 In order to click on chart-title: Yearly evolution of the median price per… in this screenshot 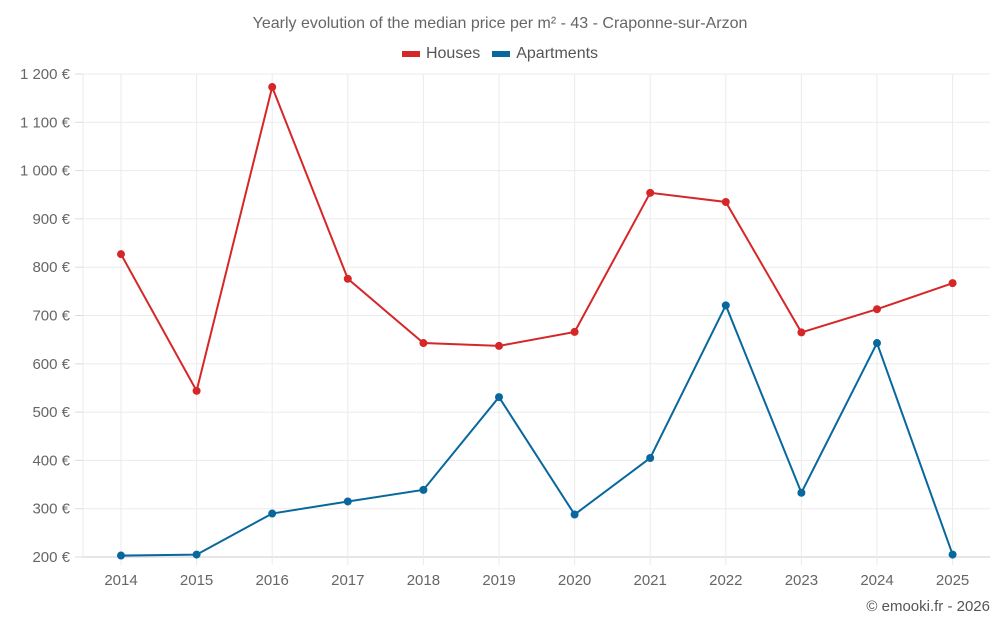, I will do `click(500, 23)`.